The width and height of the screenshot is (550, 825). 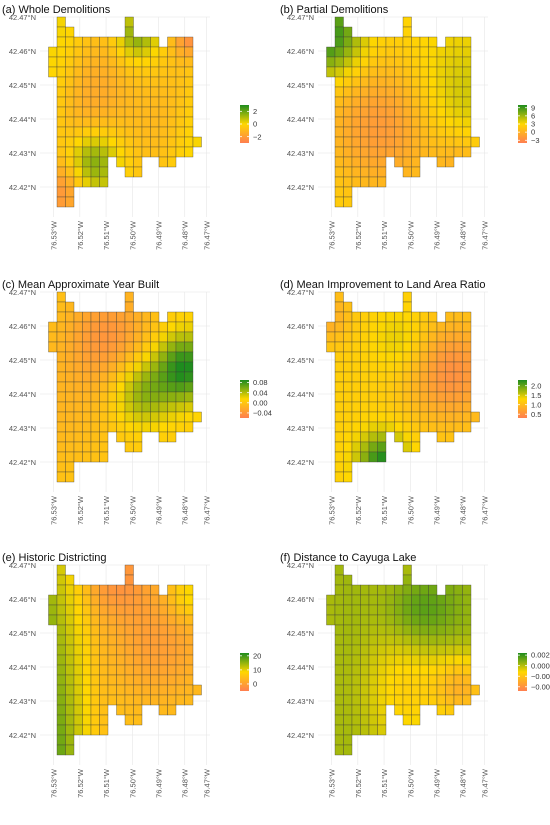 What do you see at coordinates (540, 655) in the screenshot?
I see `legend-tick-label: 0.0025` at bounding box center [540, 655].